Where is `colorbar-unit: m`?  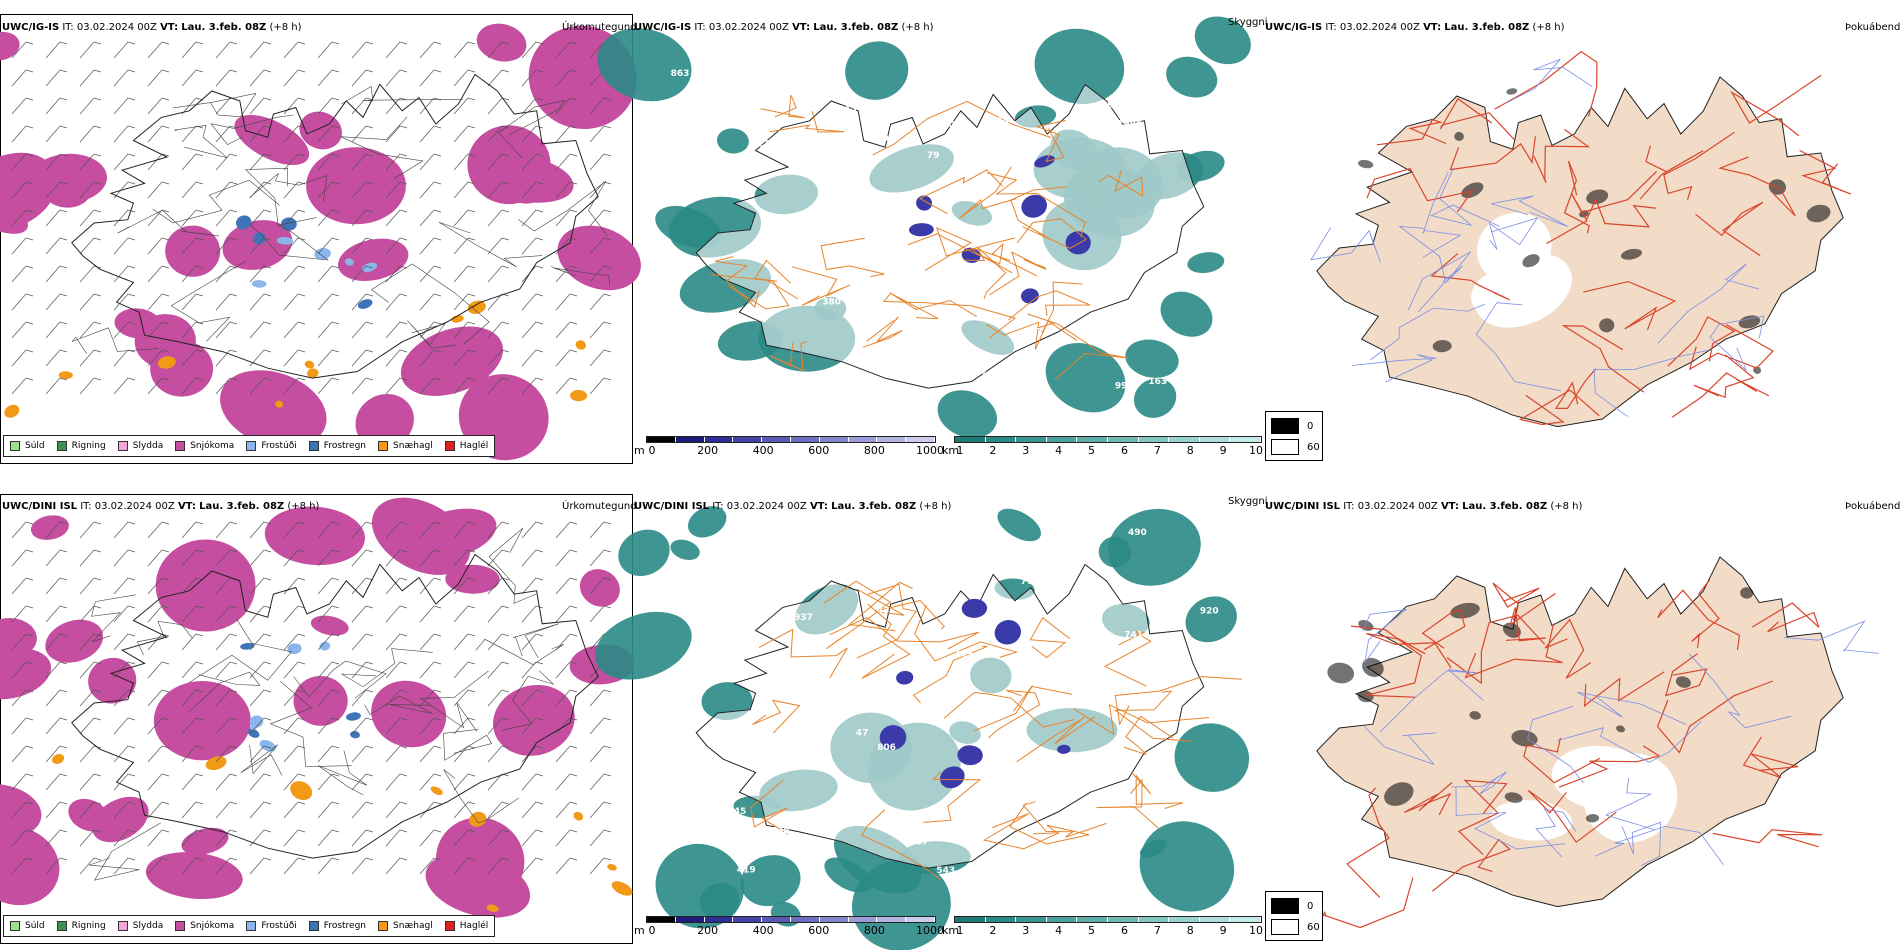
colorbar-unit: m is located at coordinates (639, 930).